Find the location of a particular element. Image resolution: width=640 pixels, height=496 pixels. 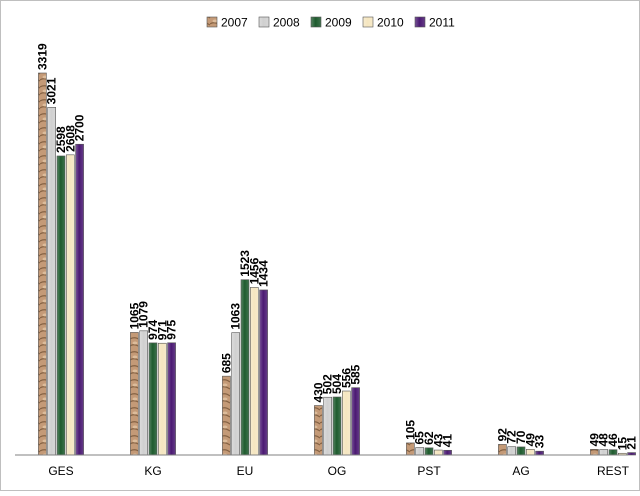

bar-2008-pst is located at coordinates (420, 451).